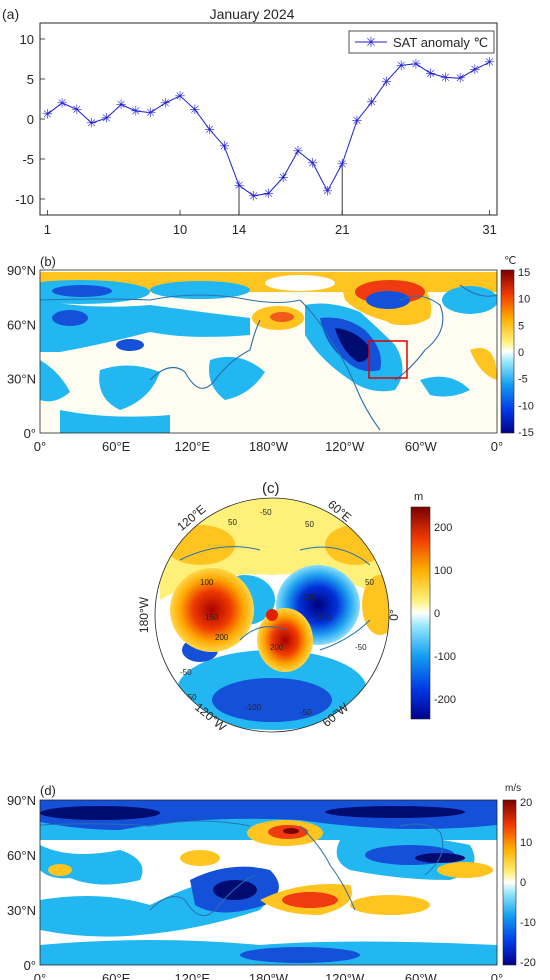 Image resolution: width=550 pixels, height=980 pixels. What do you see at coordinates (10, 14) in the screenshot?
I see `panel-a-label: (a)` at bounding box center [10, 14].